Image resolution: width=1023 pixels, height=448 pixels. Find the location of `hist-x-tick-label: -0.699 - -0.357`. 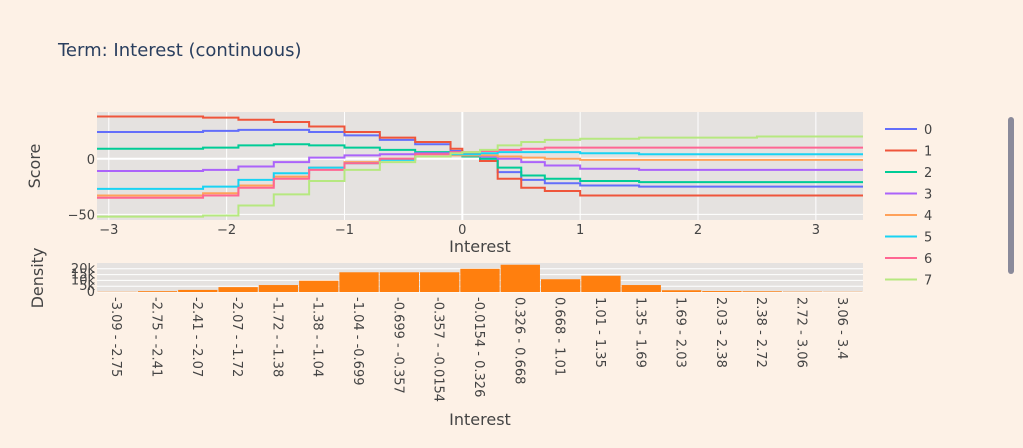

hist-x-tick-label: -0.699 - -0.357 is located at coordinates (397, 345).